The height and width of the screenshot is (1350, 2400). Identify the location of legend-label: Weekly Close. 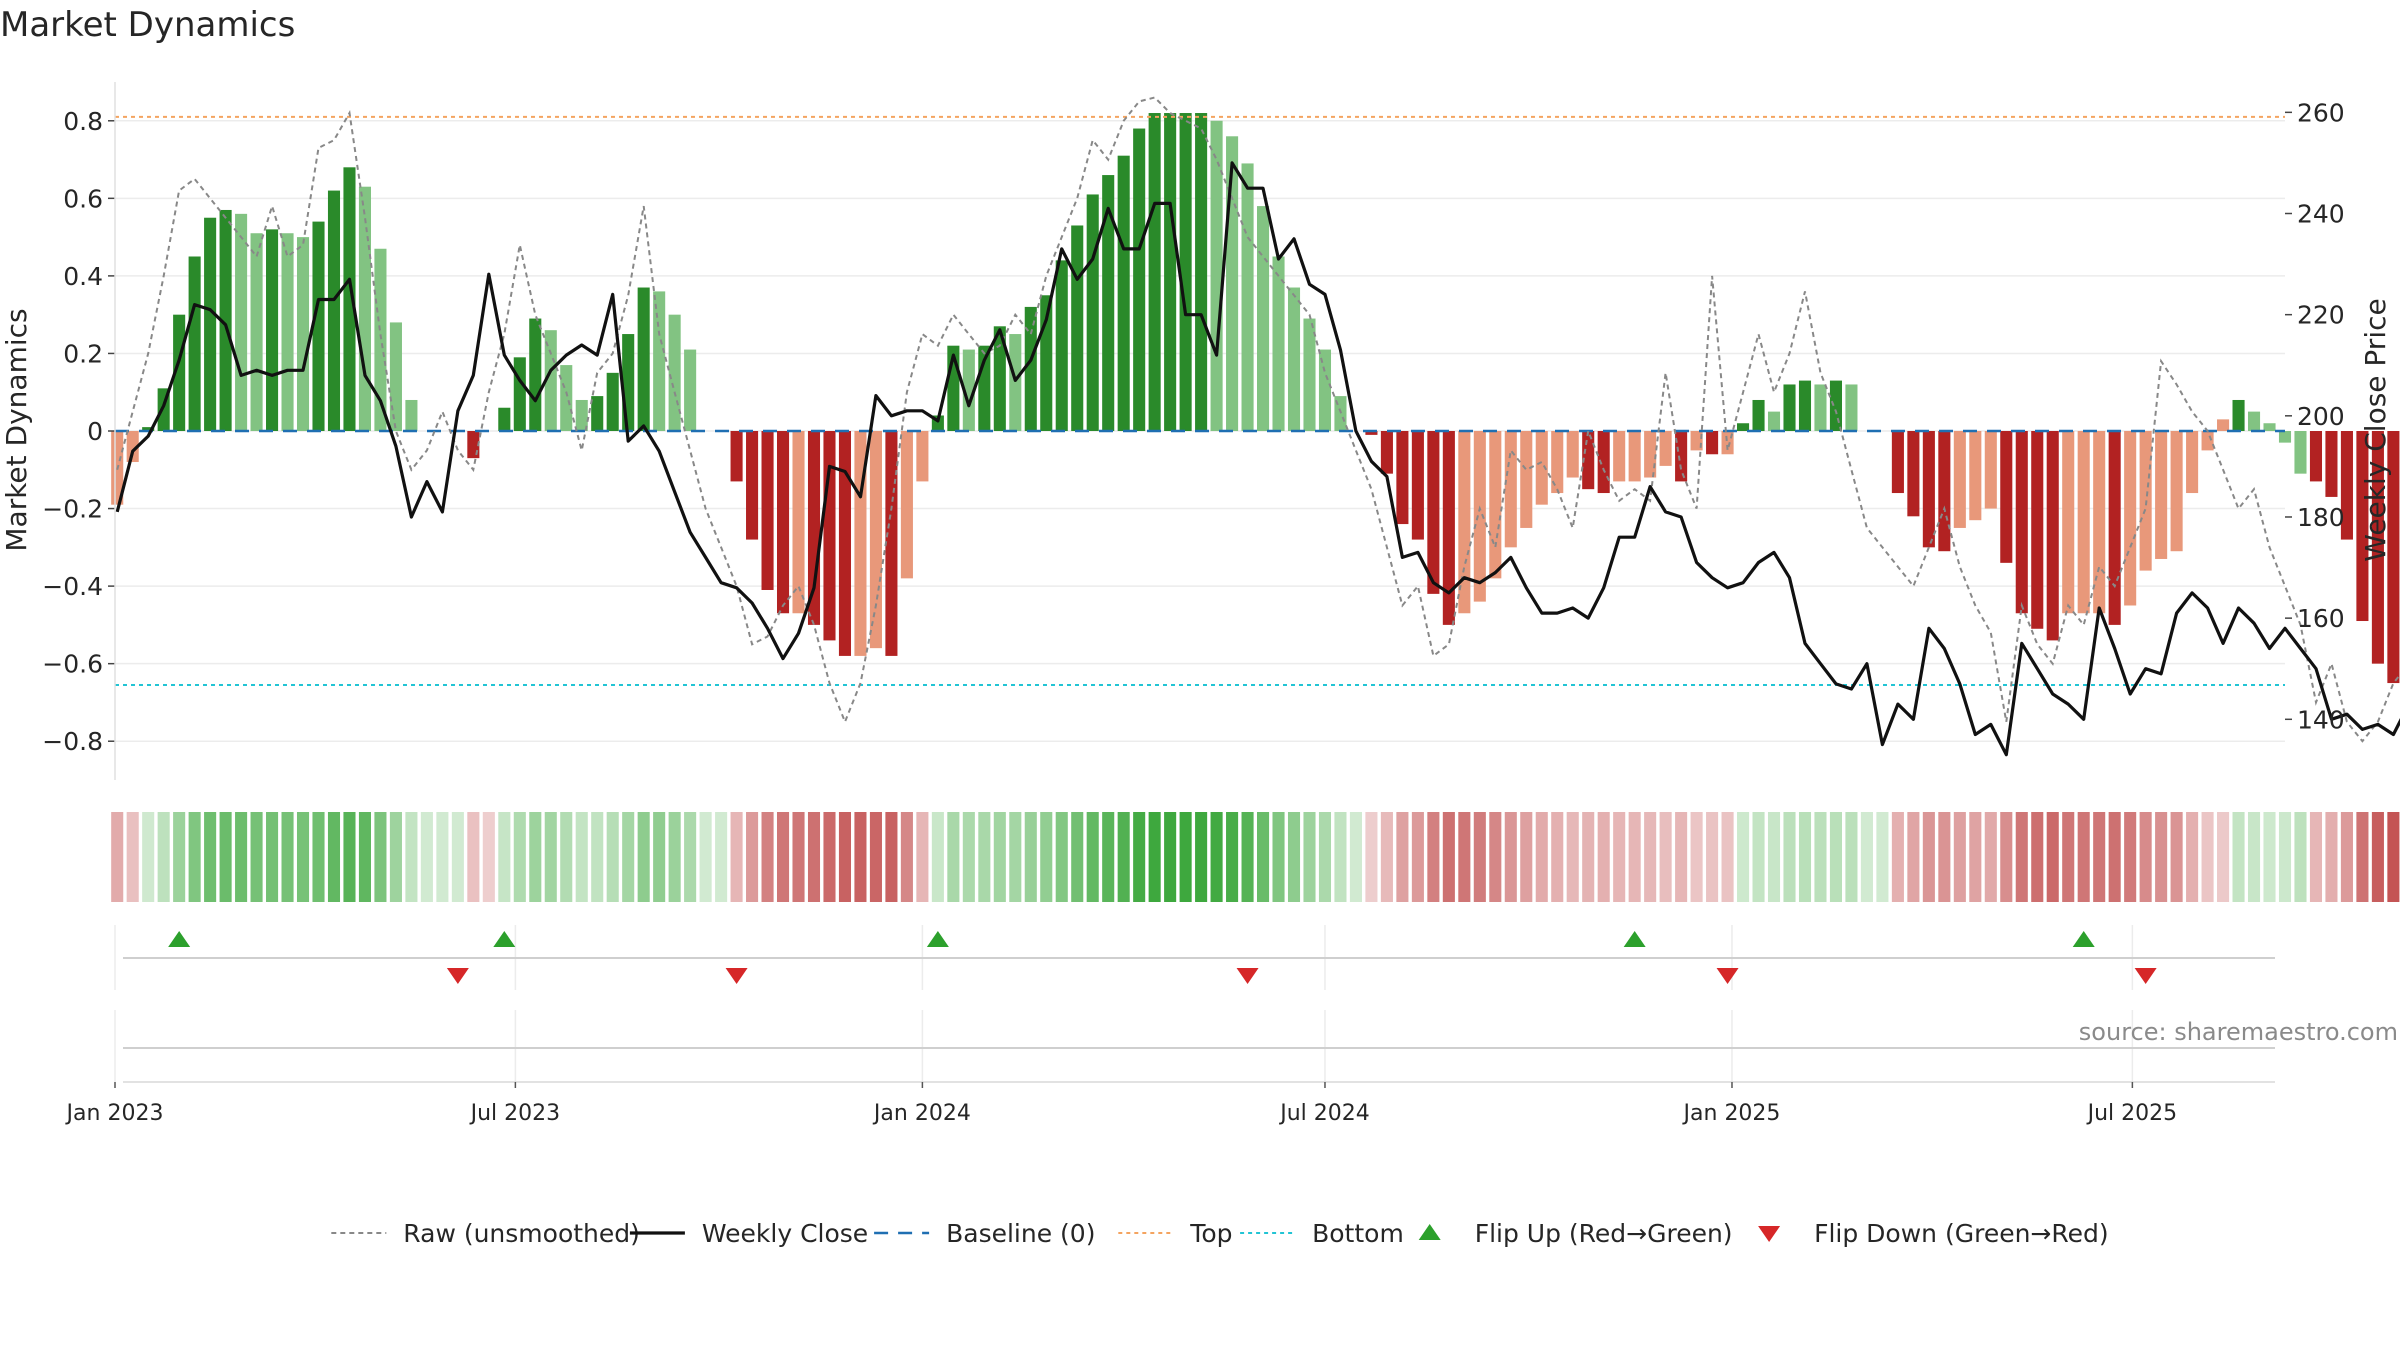
(785, 1233).